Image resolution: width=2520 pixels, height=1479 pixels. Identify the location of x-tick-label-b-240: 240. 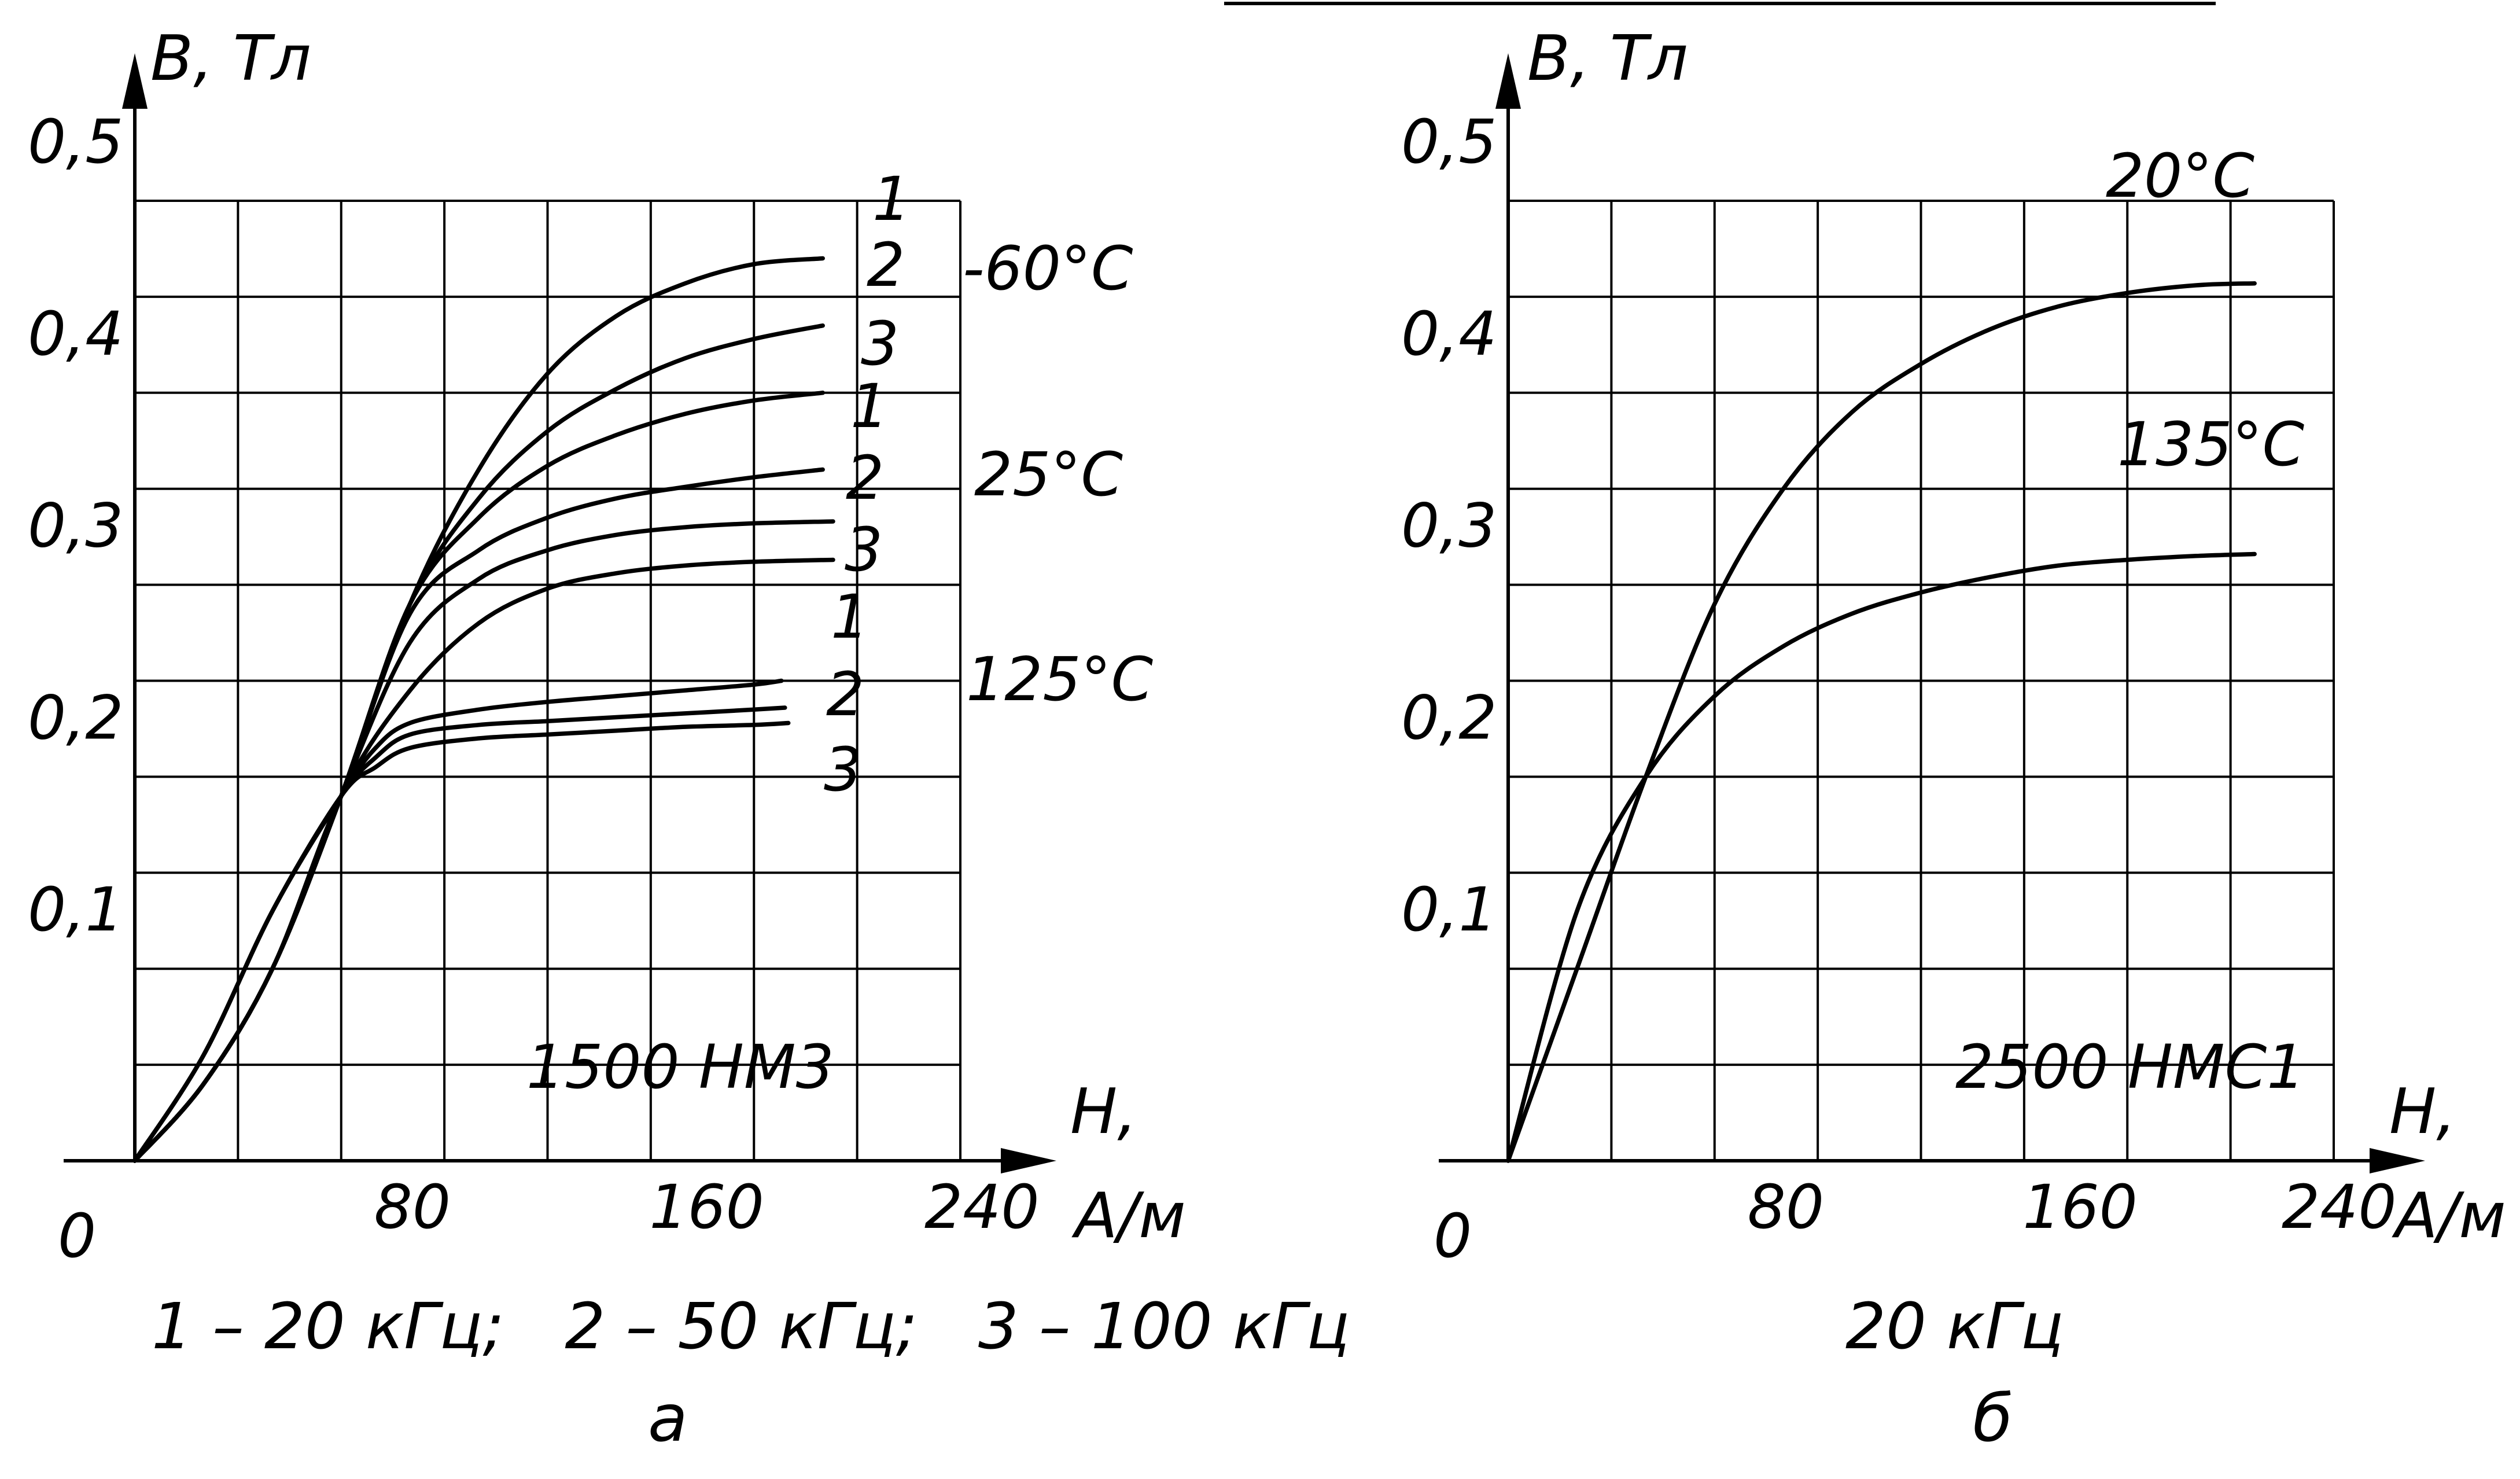
(2339, 1207).